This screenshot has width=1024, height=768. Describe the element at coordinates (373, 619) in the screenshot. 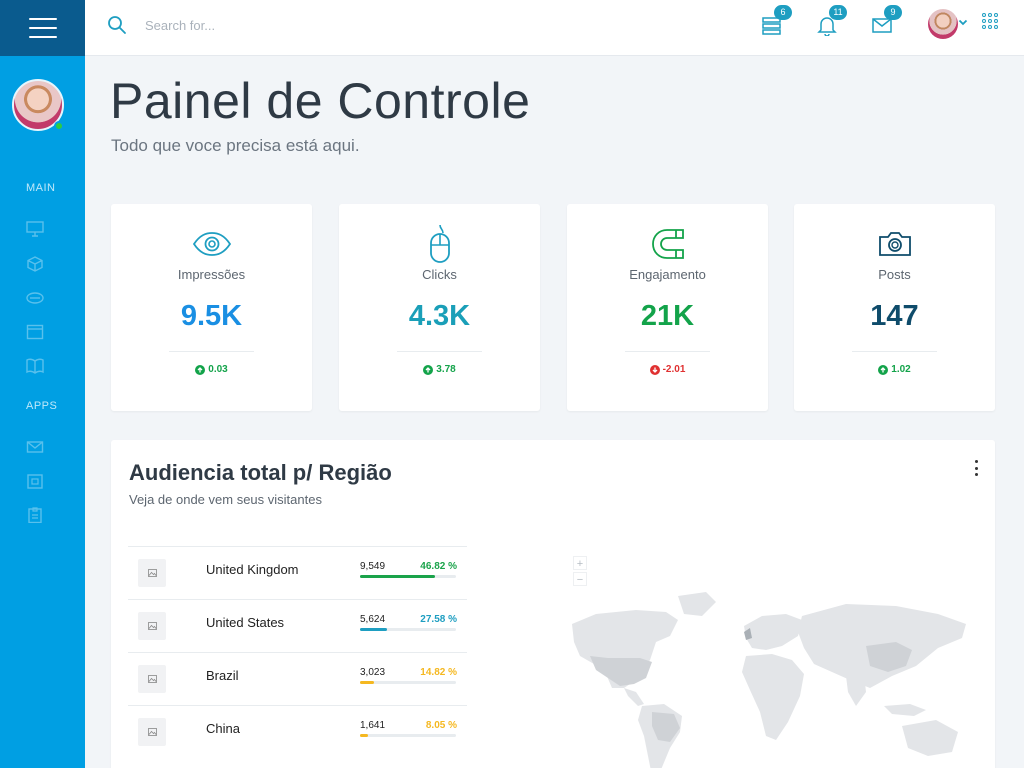

I see `visitor-count: 5,624` at that location.